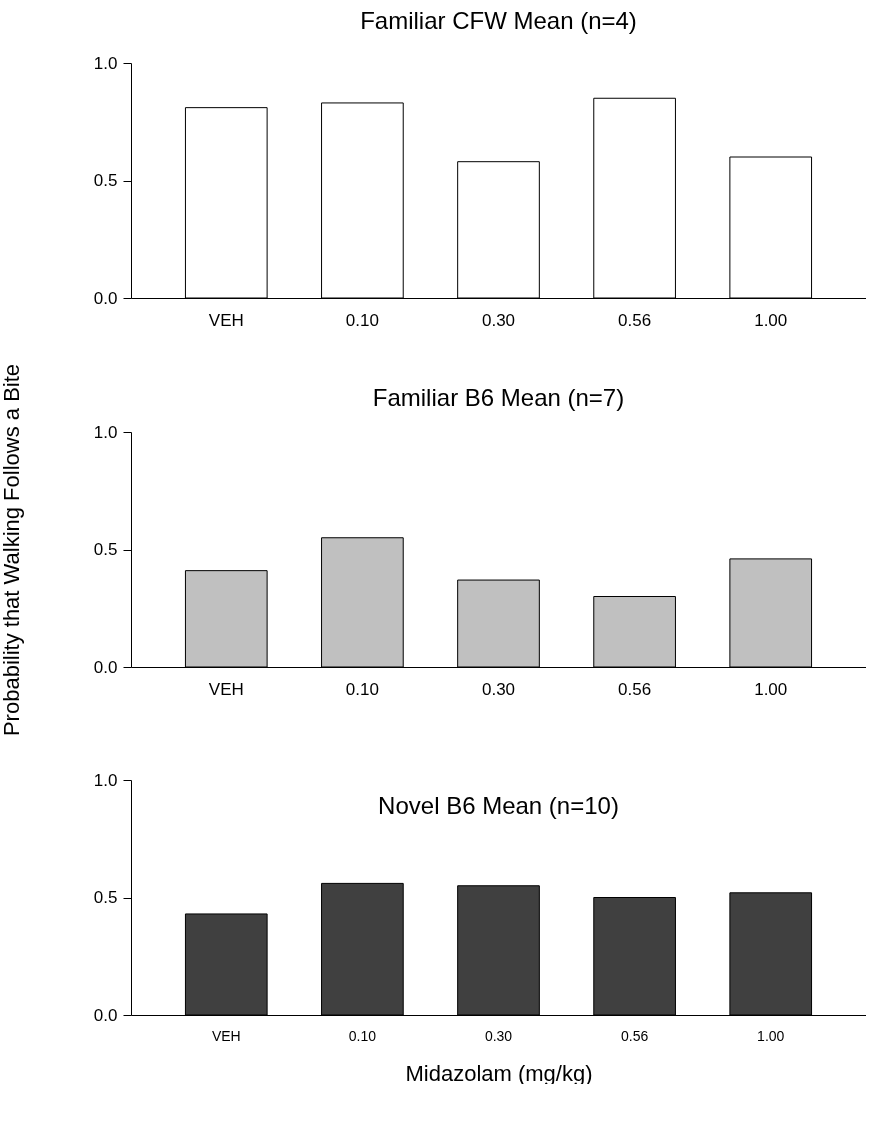 The width and height of the screenshot is (888, 1138). Describe the element at coordinates (12, 550) in the screenshot. I see `y-axis-title: Probability that Walking Follows a Bite` at that location.